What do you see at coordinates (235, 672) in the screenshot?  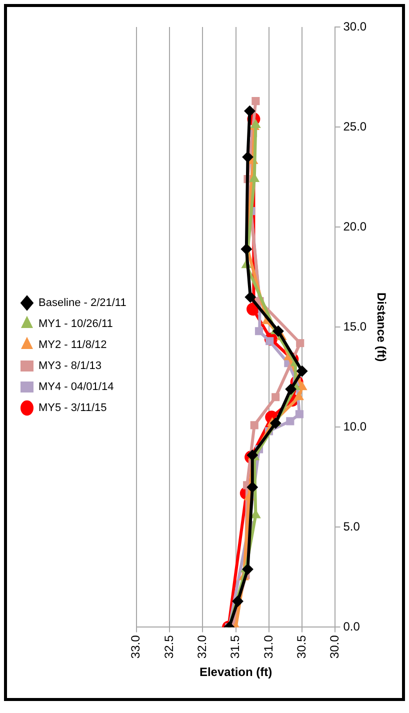 I see `x-axis-title: Elevation (ft)` at bounding box center [235, 672].